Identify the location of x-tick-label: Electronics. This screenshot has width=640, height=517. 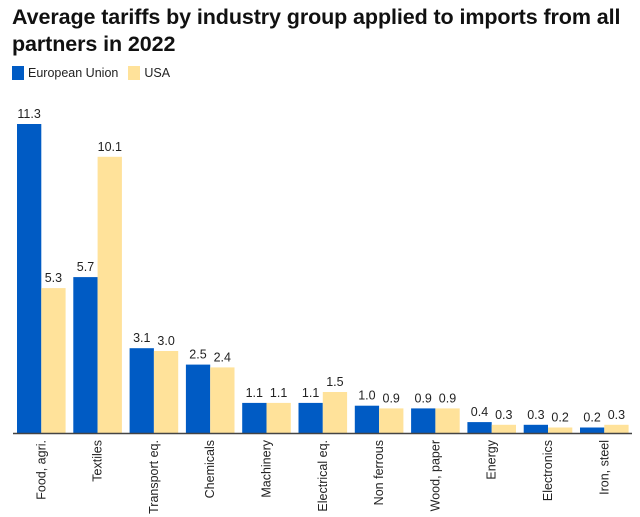
(548, 470).